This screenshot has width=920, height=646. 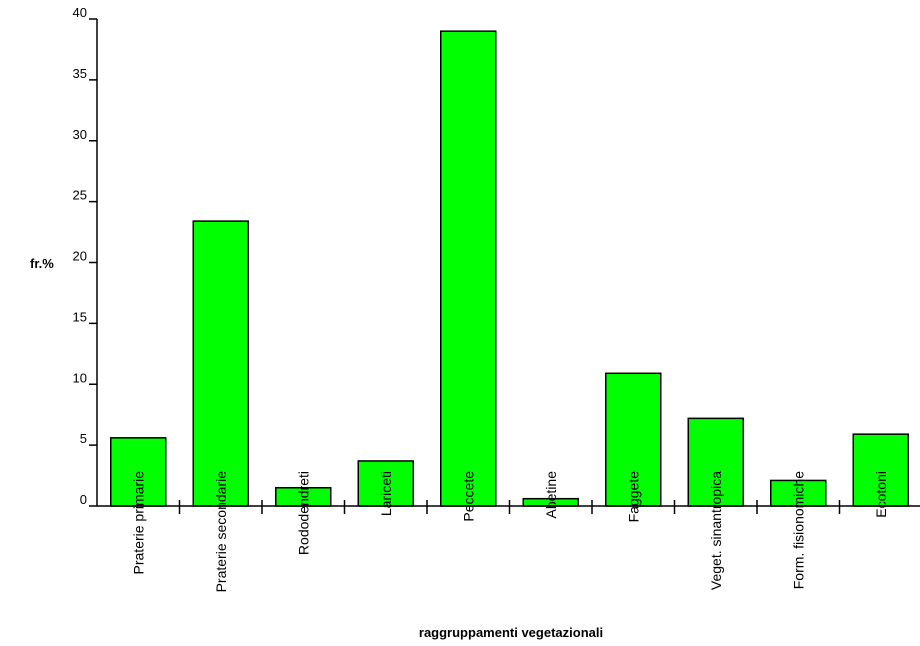 I want to click on x-tick-label: Praterie primarie, so click(x=138, y=523).